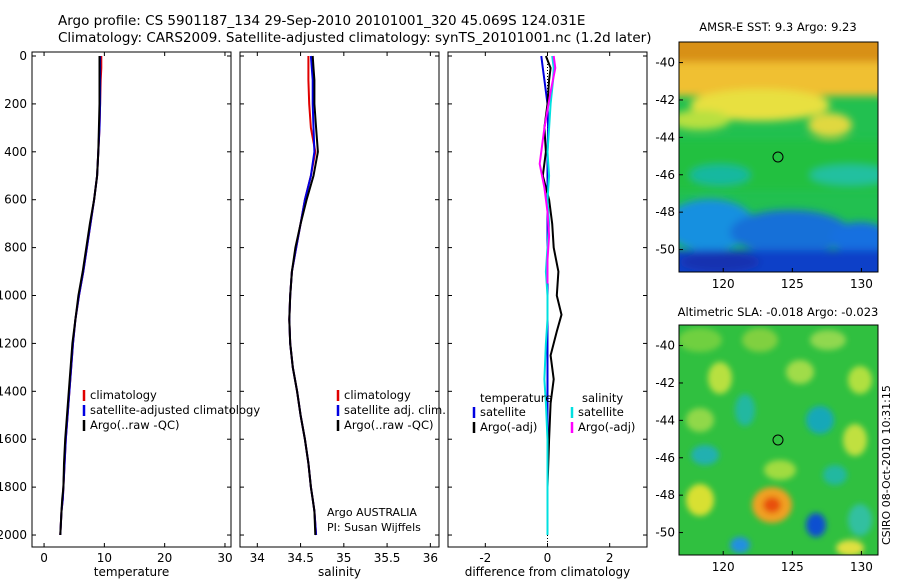 The image size is (900, 580). I want to click on temperature-profile-legend-label: climatology, so click(123, 395).